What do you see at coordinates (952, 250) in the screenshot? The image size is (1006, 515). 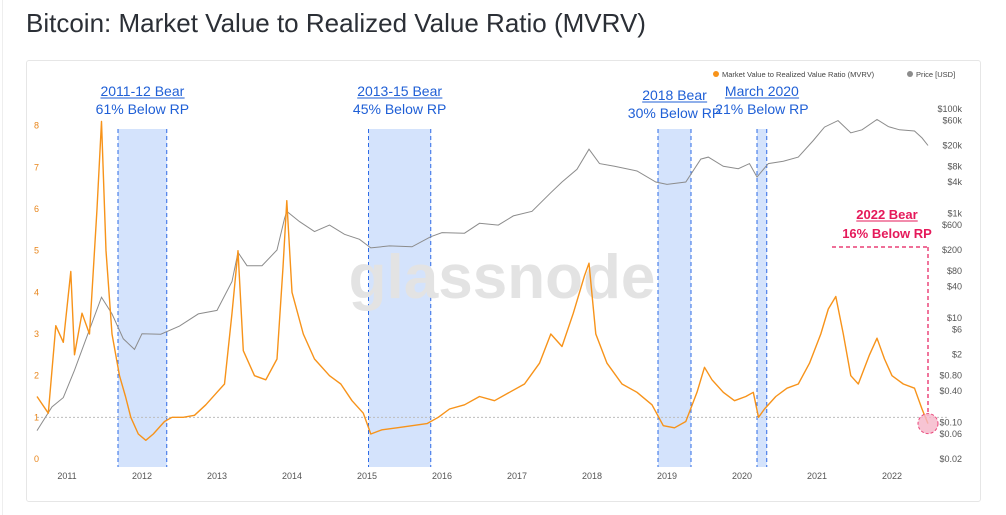 I see `right-tick-label: $200` at bounding box center [952, 250].